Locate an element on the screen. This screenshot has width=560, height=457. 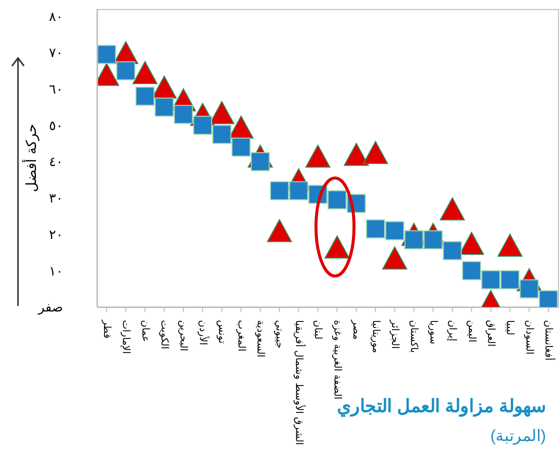
y-tick-label: صفر is located at coordinates (50, 308).